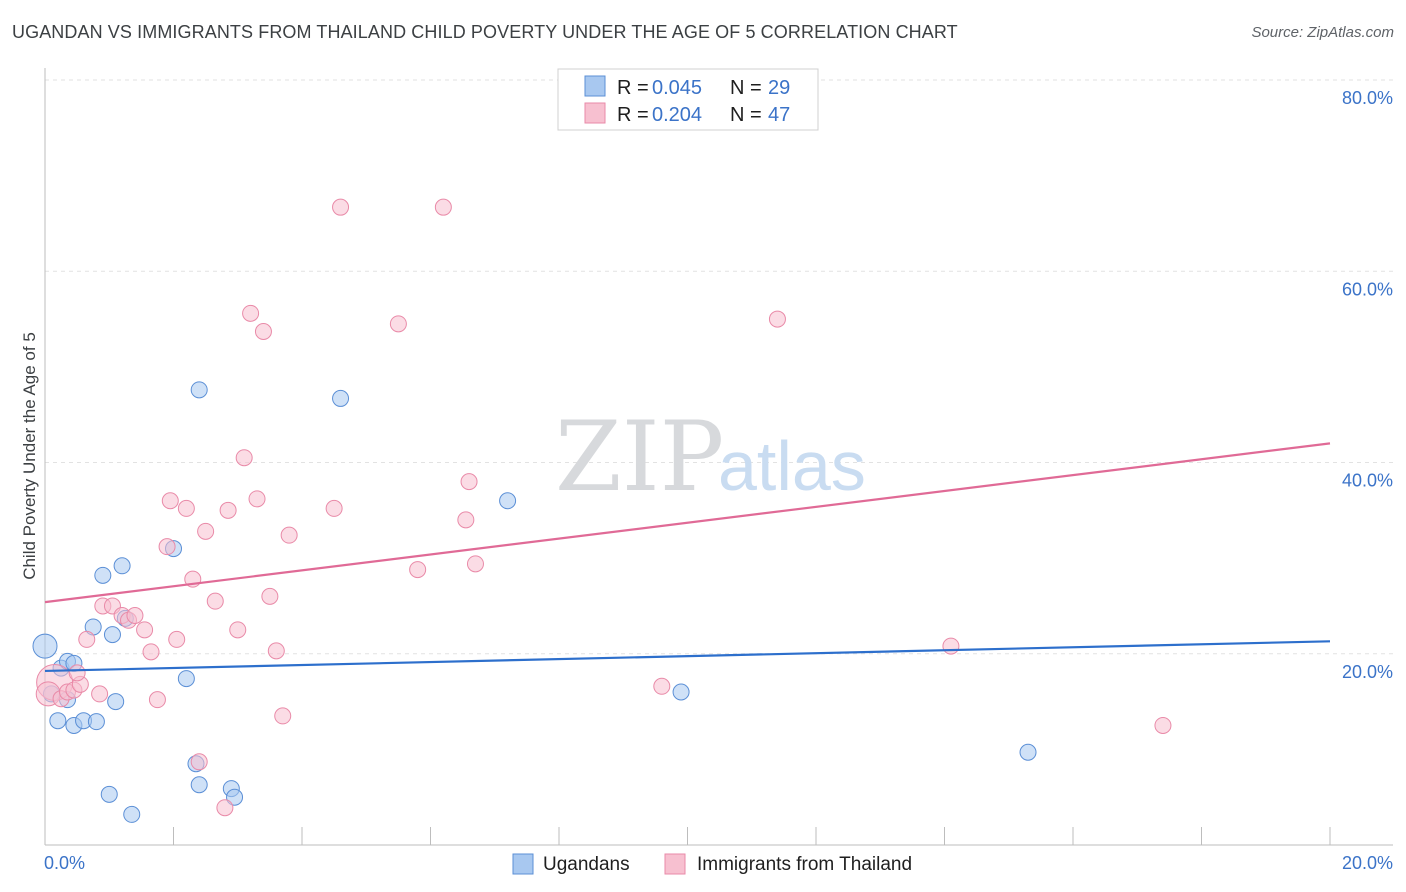 This screenshot has width=1406, height=892. I want to click on legend-r-value-thailand: 0.204, so click(677, 115).